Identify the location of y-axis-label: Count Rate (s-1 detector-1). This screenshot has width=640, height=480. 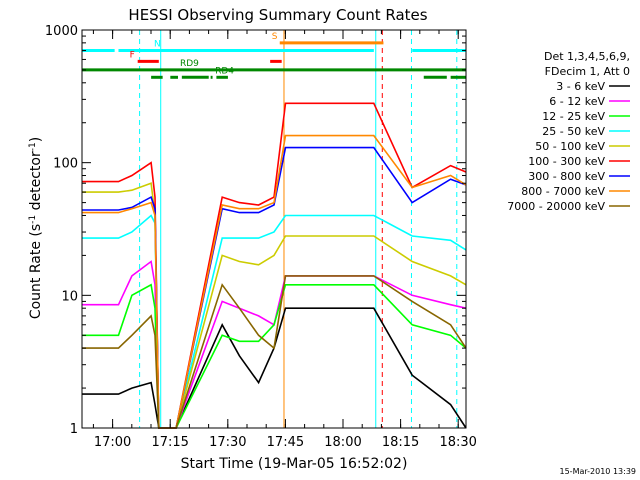
(36, 228).